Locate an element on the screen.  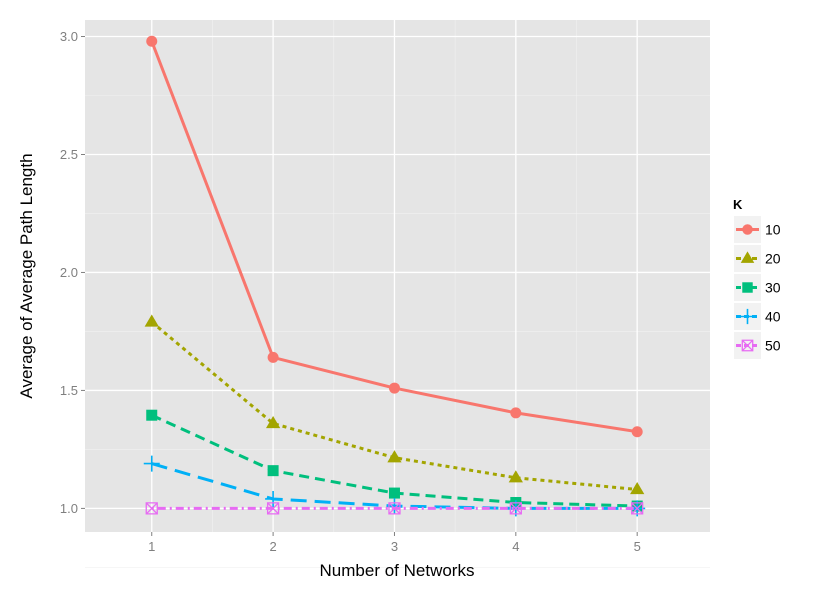
y-tick-label: 1.5 is located at coordinates (69, 390).